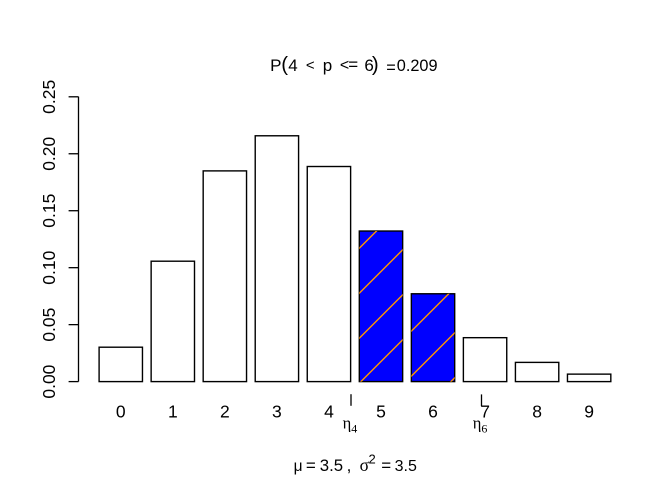 This screenshot has width=672, height=480. What do you see at coordinates (417, 66) in the screenshot?
I see `svg-text: 0.209` at bounding box center [417, 66].